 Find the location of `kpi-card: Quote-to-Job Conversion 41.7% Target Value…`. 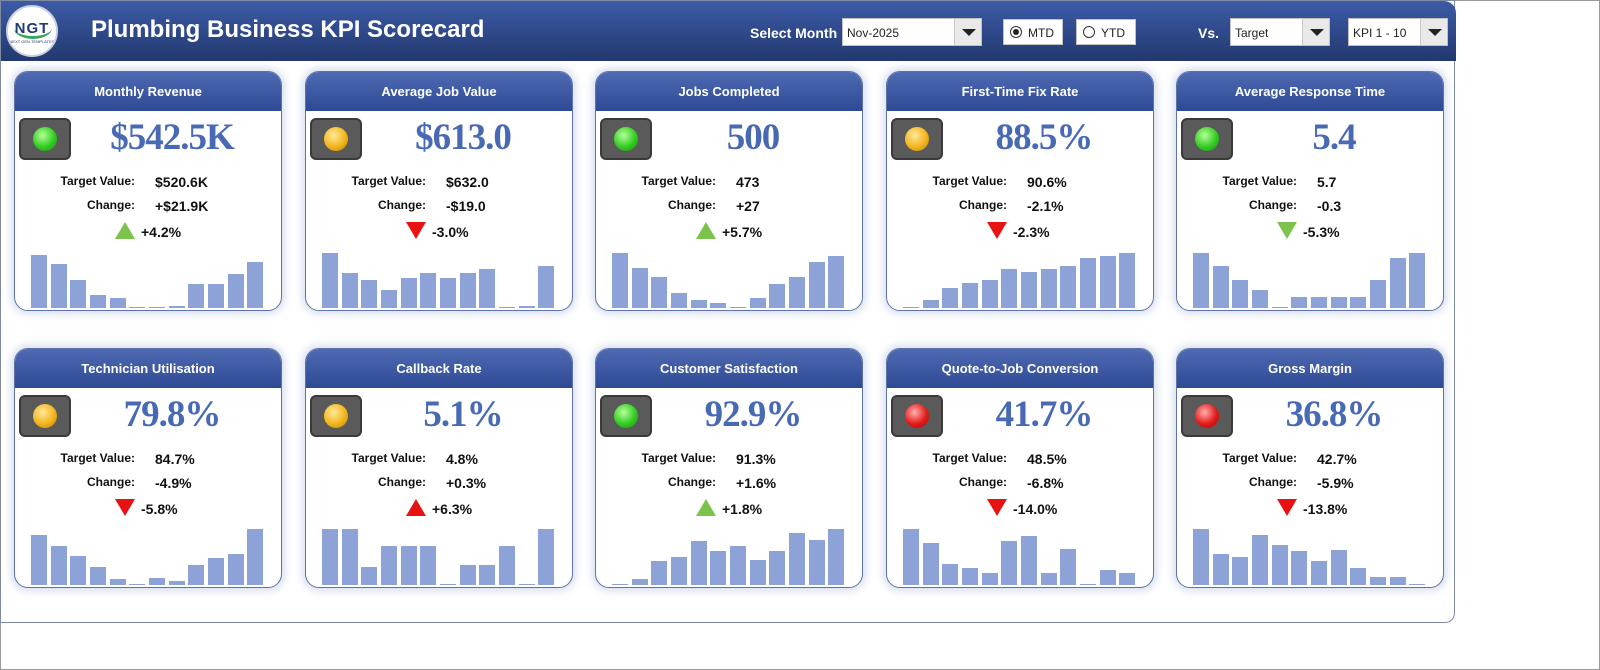

kpi-card: Quote-to-Job Conversion 41.7% Target Value… is located at coordinates (1020, 468).